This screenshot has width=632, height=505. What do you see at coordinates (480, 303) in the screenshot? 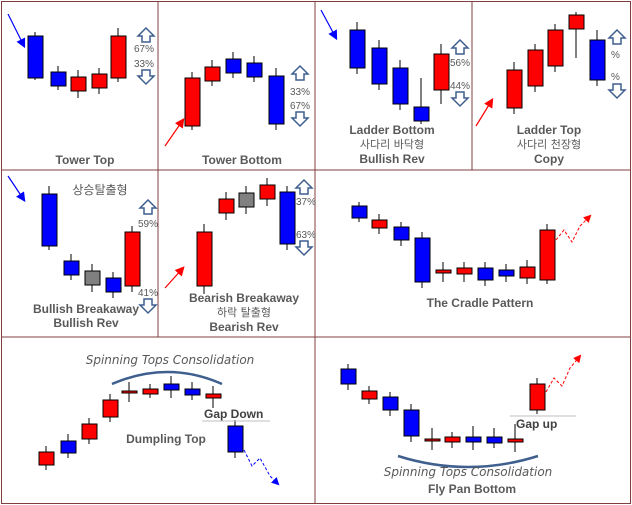
I see `caption: The Cradle Pattern` at bounding box center [480, 303].